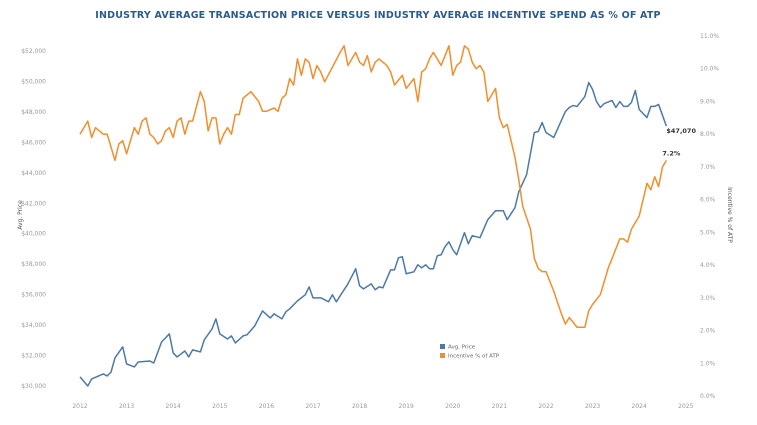 The height and width of the screenshot is (425, 757). Describe the element at coordinates (639, 406) in the screenshot. I see `x-tick-label: 2024` at that location.